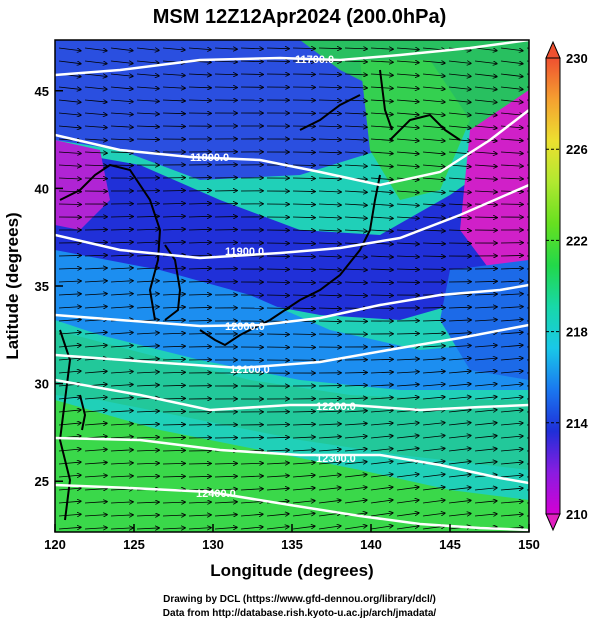  What do you see at coordinates (566, 286) in the screenshot?
I see `colorbar: 210 214 218 222 226 230` at bounding box center [566, 286].